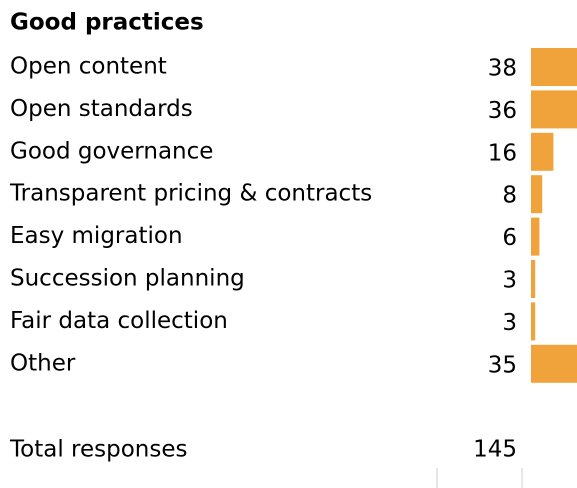  Describe the element at coordinates (509, 238) in the screenshot. I see `value-label: 6` at that location.